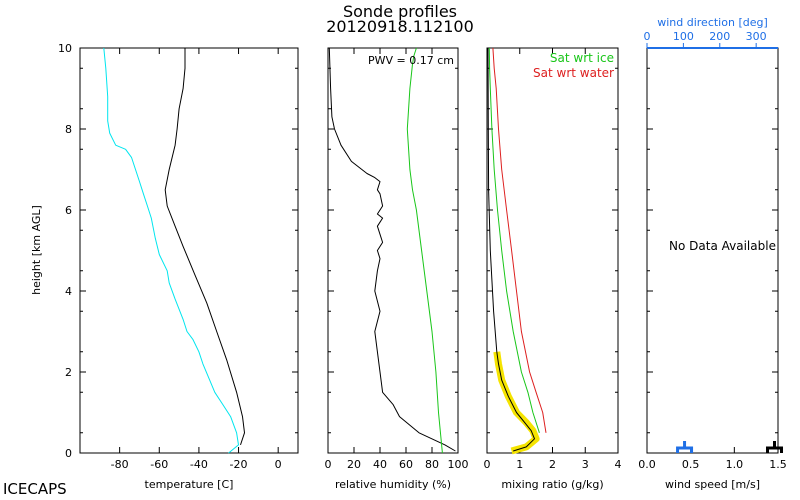 The image size is (800, 500). I want to click on mixing_ratio-x-tick-label: 4, so click(618, 464).